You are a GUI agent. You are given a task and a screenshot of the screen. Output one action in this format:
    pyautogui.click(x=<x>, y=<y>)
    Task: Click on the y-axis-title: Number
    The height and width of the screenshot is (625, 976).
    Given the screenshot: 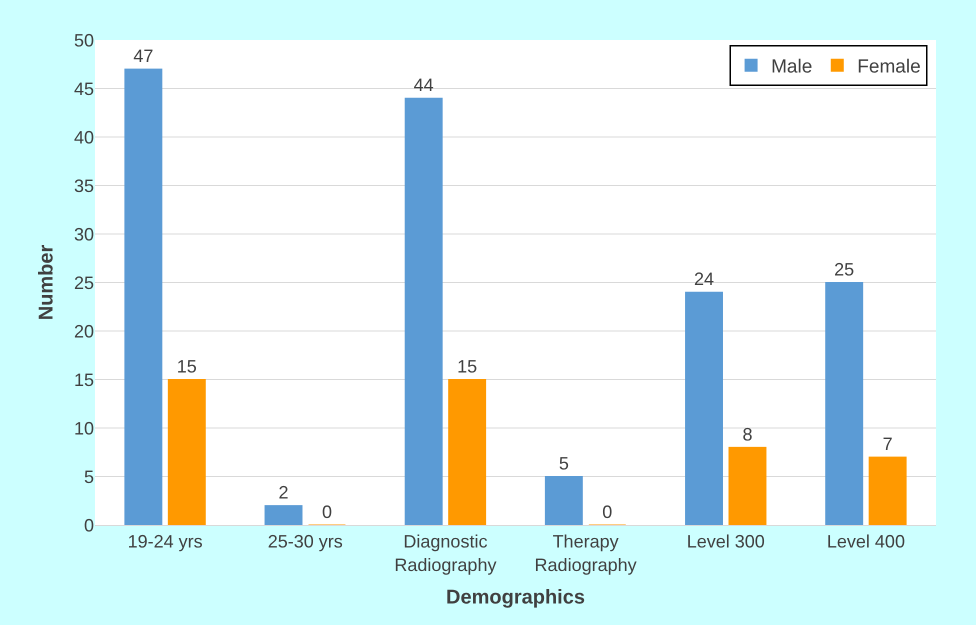 What is the action you would take?
    pyautogui.click(x=46, y=282)
    